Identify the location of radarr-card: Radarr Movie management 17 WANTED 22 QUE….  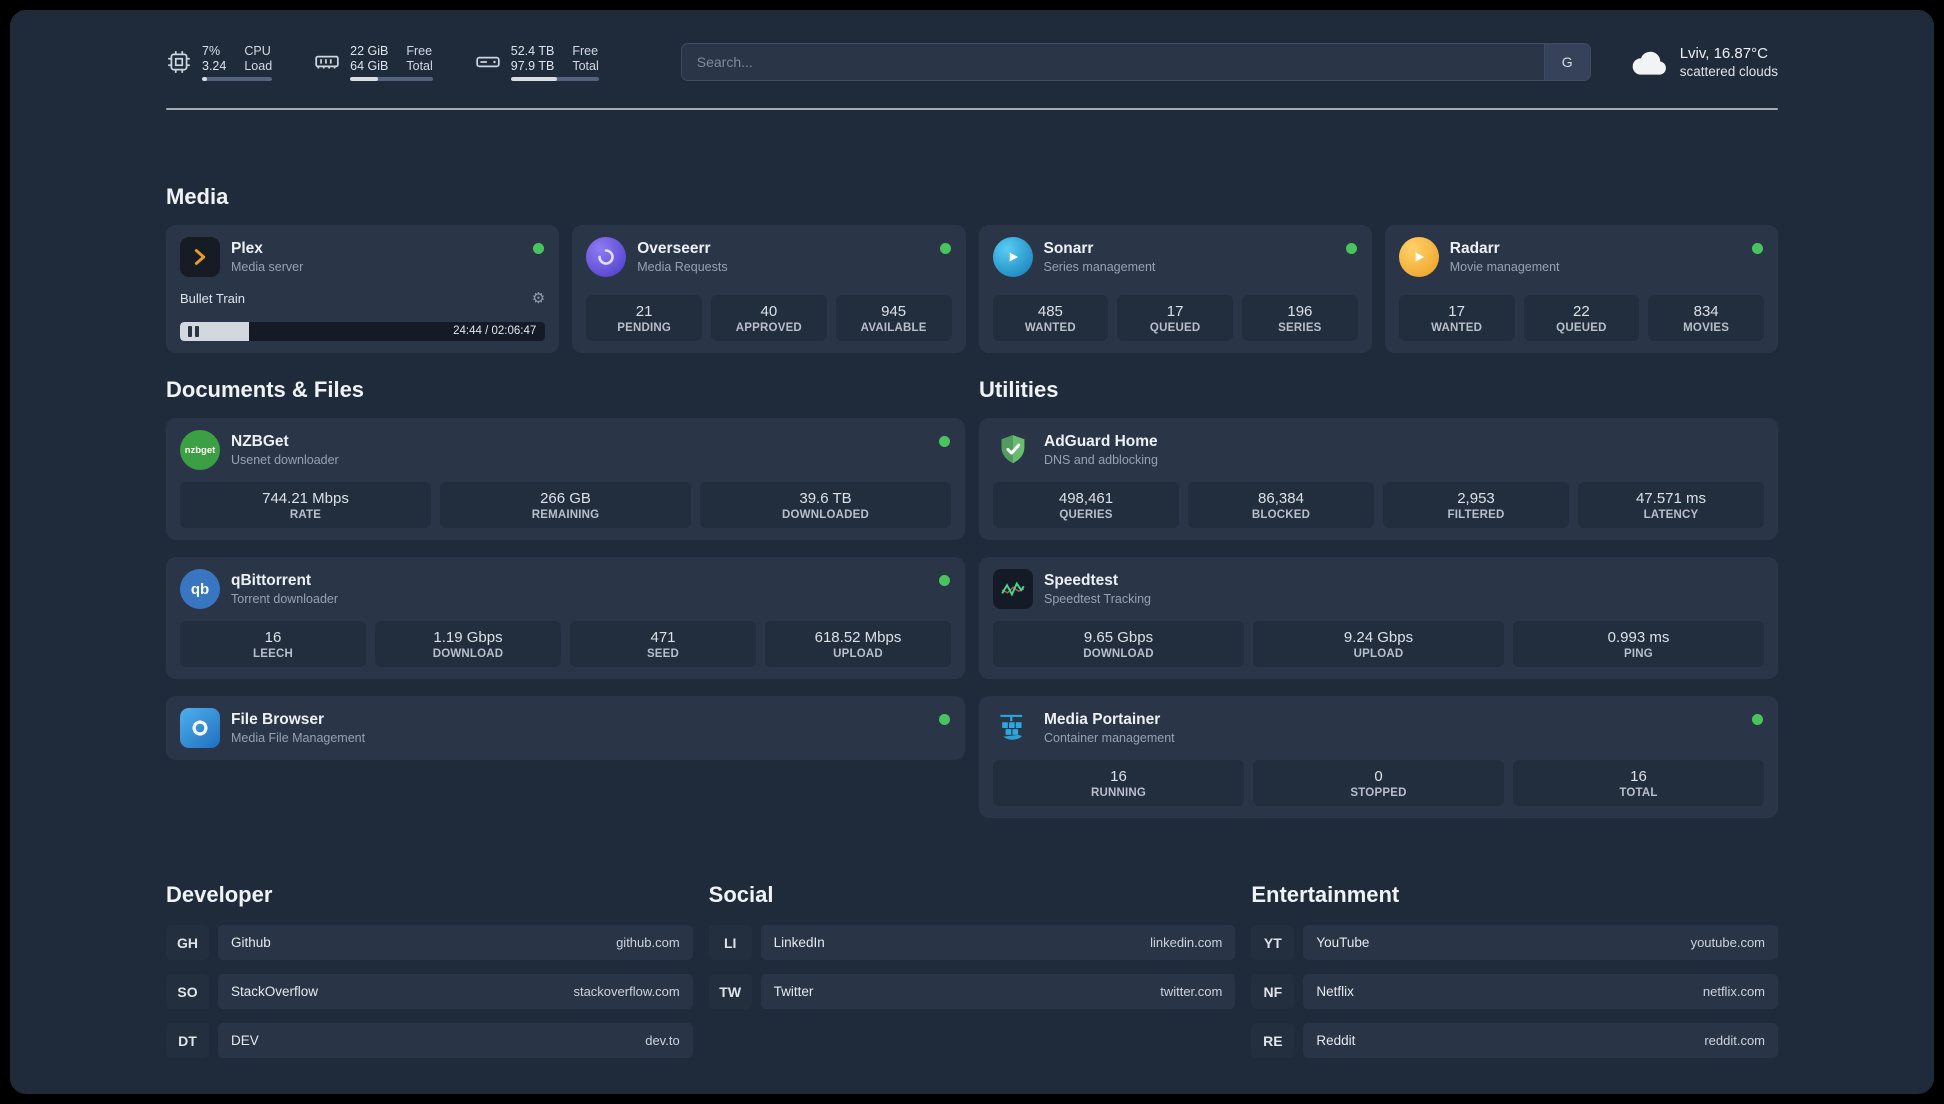
(1581, 289).